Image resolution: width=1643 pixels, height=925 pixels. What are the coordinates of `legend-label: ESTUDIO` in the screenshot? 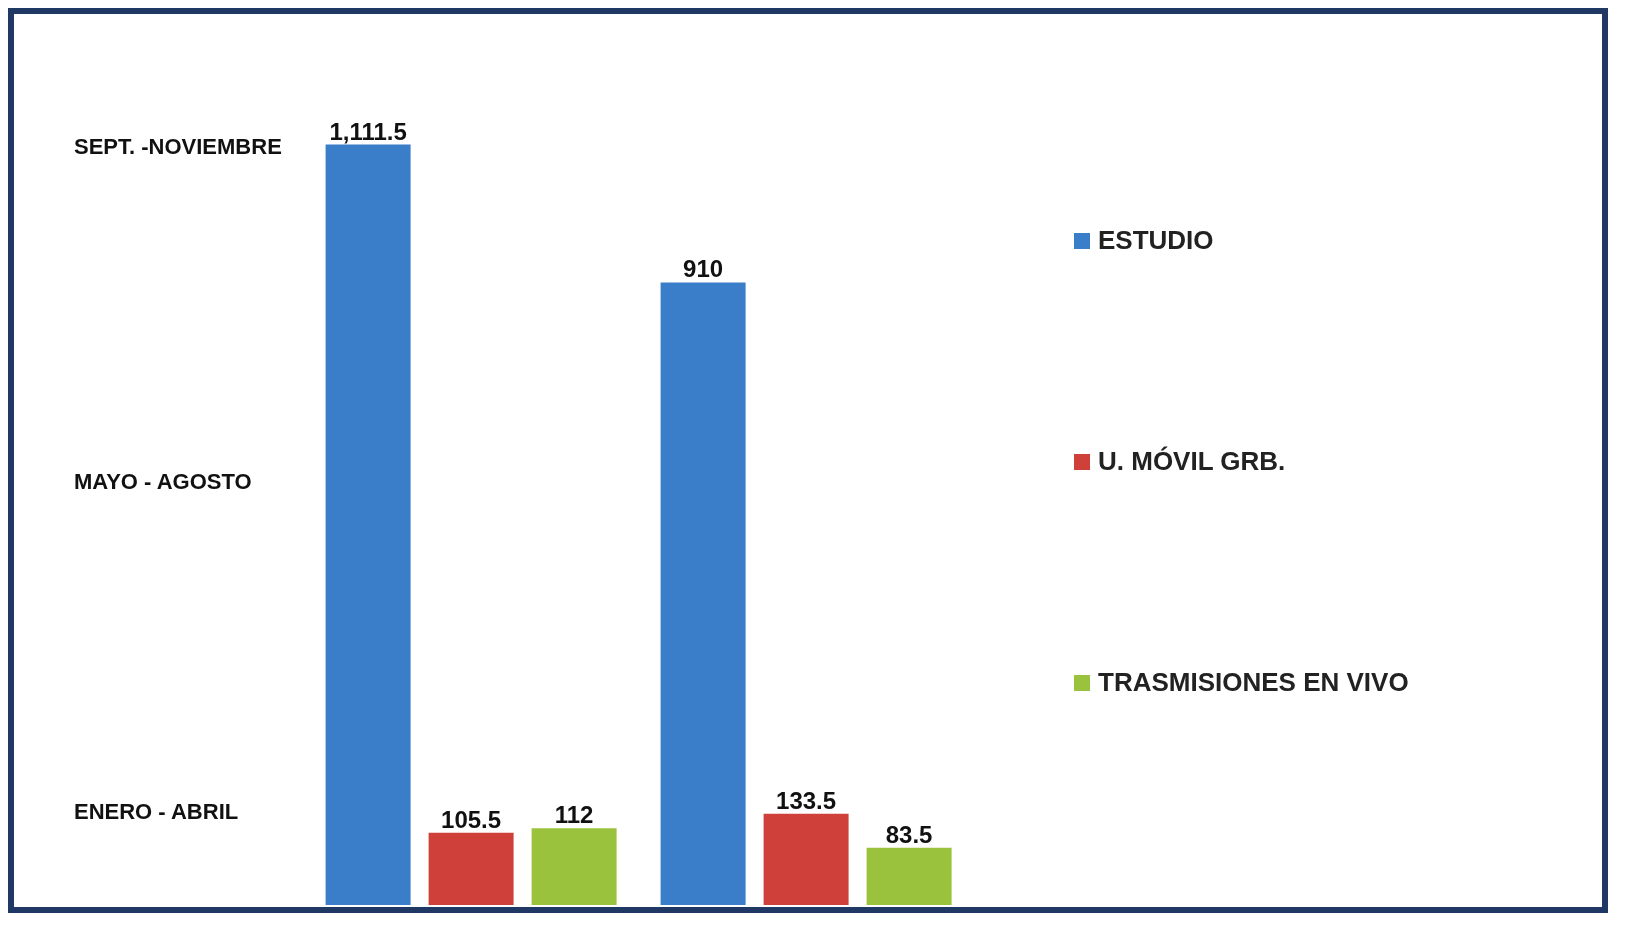 It's located at (1156, 240).